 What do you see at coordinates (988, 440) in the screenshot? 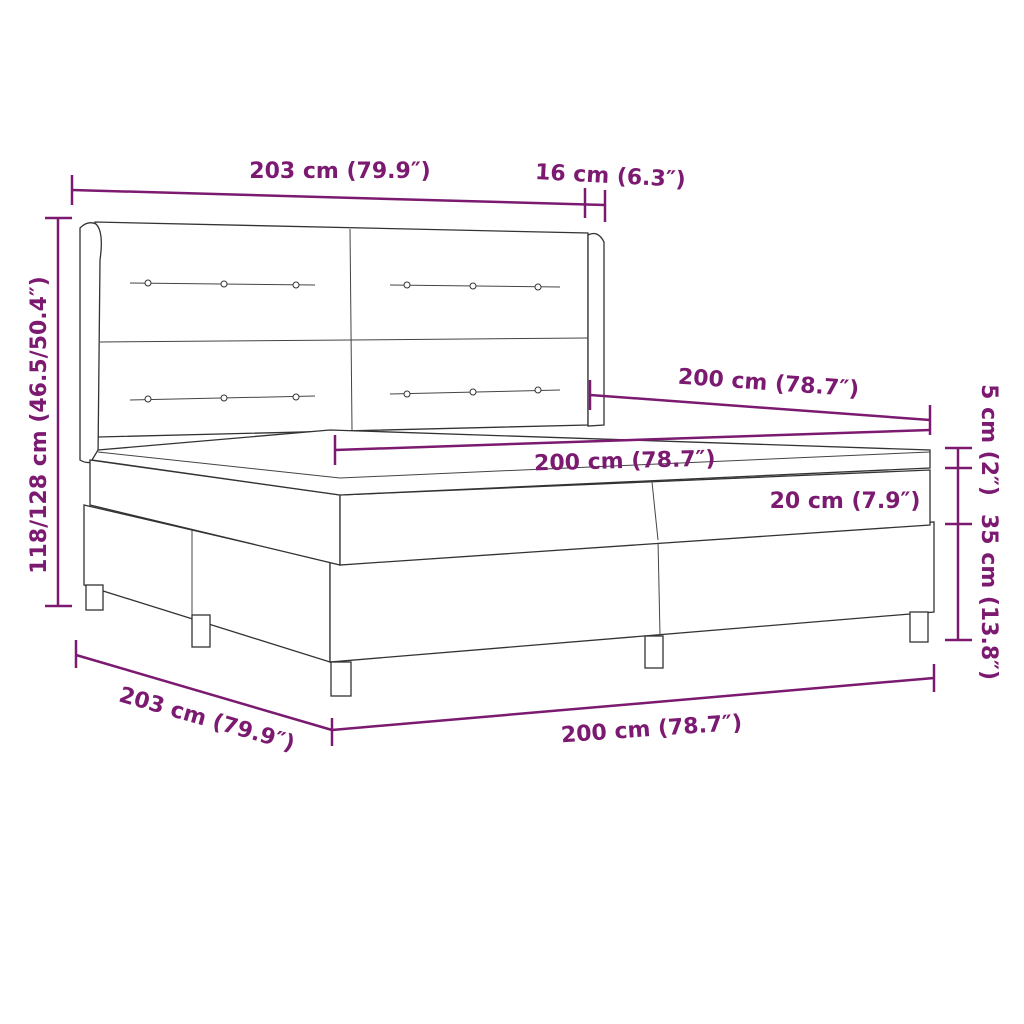
I see `topper-height-label: 5 cm (2″)` at bounding box center [988, 440].